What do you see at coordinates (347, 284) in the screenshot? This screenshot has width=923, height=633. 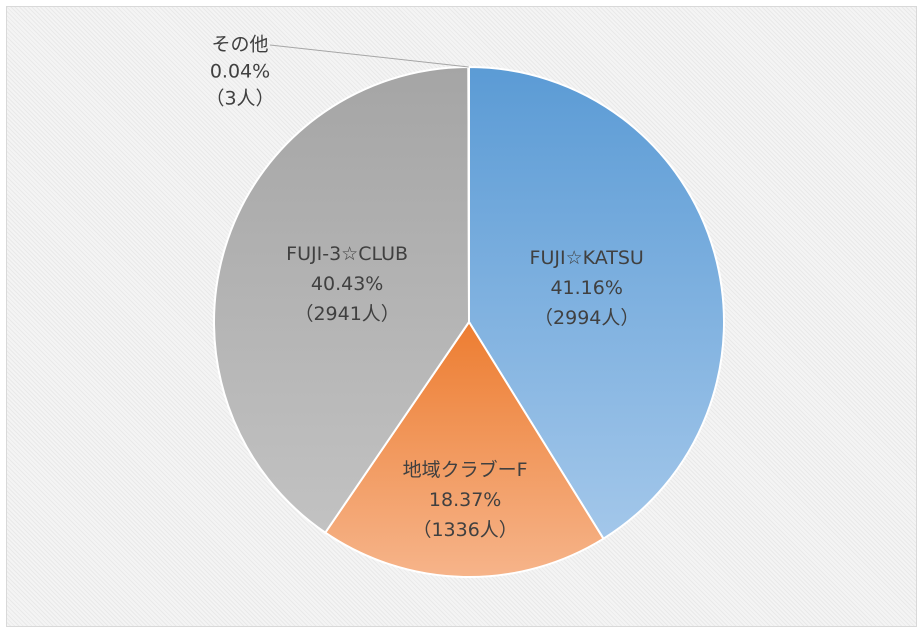 I see `slice-percent: 40.43%` at bounding box center [347, 284].